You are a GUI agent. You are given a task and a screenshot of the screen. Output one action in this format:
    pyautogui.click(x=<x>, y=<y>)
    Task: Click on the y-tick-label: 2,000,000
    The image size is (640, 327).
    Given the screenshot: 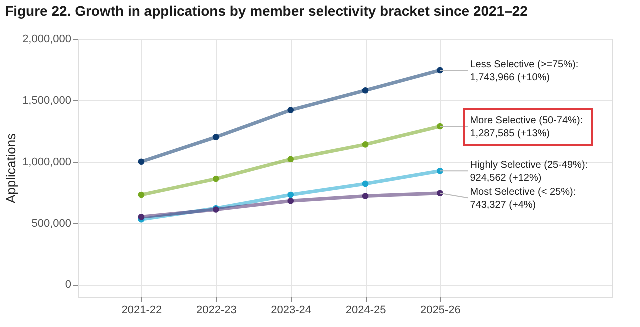 What is the action you would take?
    pyautogui.click(x=47, y=40)
    